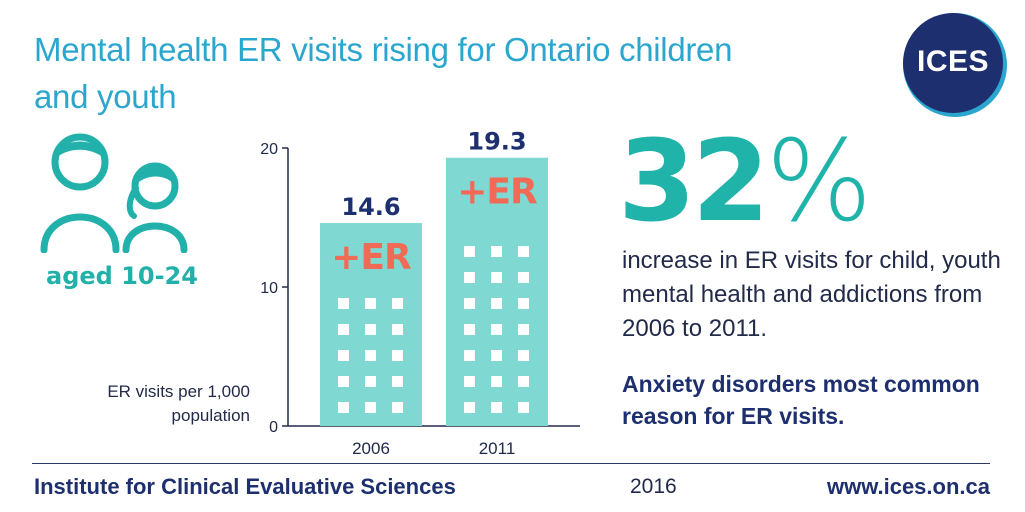  I want to click on y-tick-label: 20, so click(269, 149).